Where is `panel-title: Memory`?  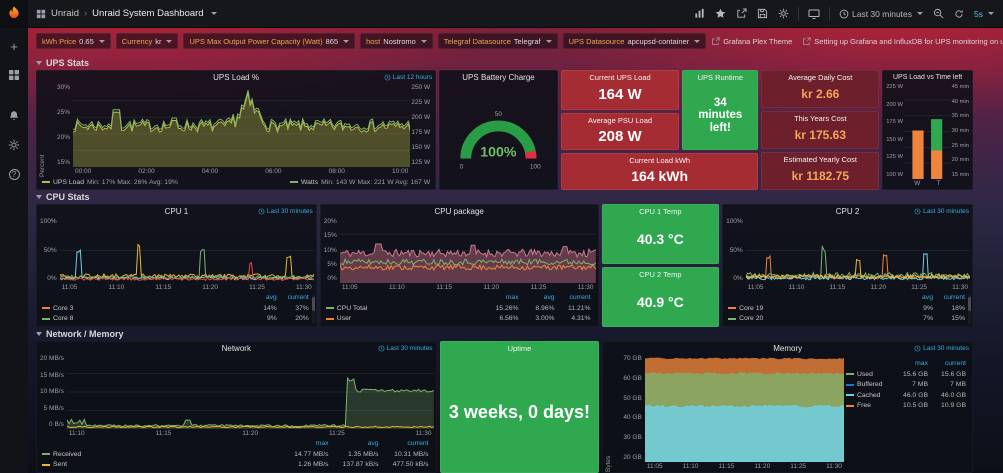
panel-title: Memory is located at coordinates (788, 348).